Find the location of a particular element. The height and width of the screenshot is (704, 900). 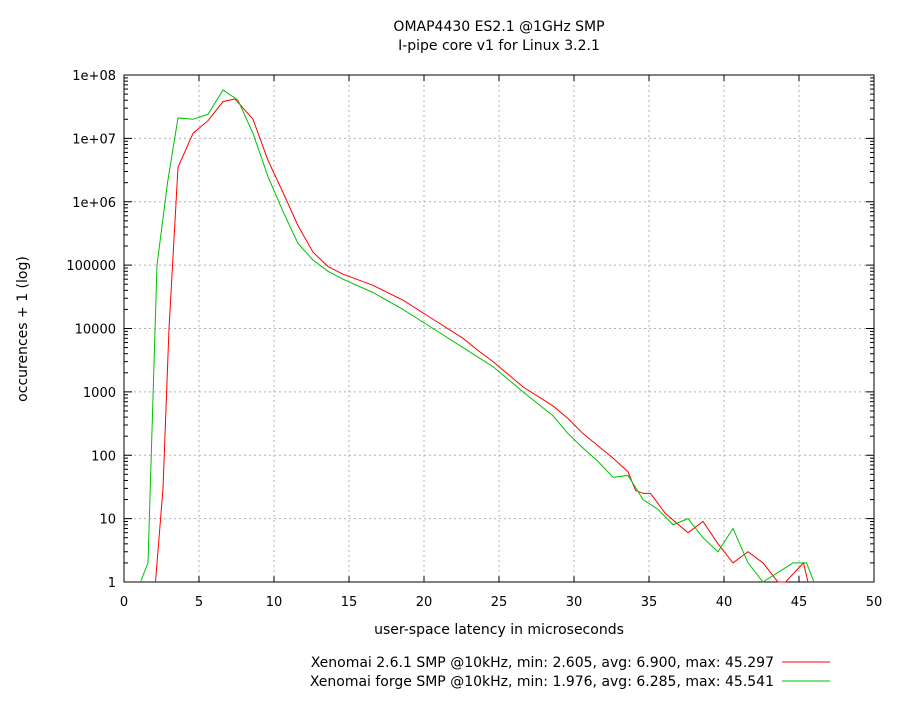

x-tick-label: 20 is located at coordinates (424, 602).